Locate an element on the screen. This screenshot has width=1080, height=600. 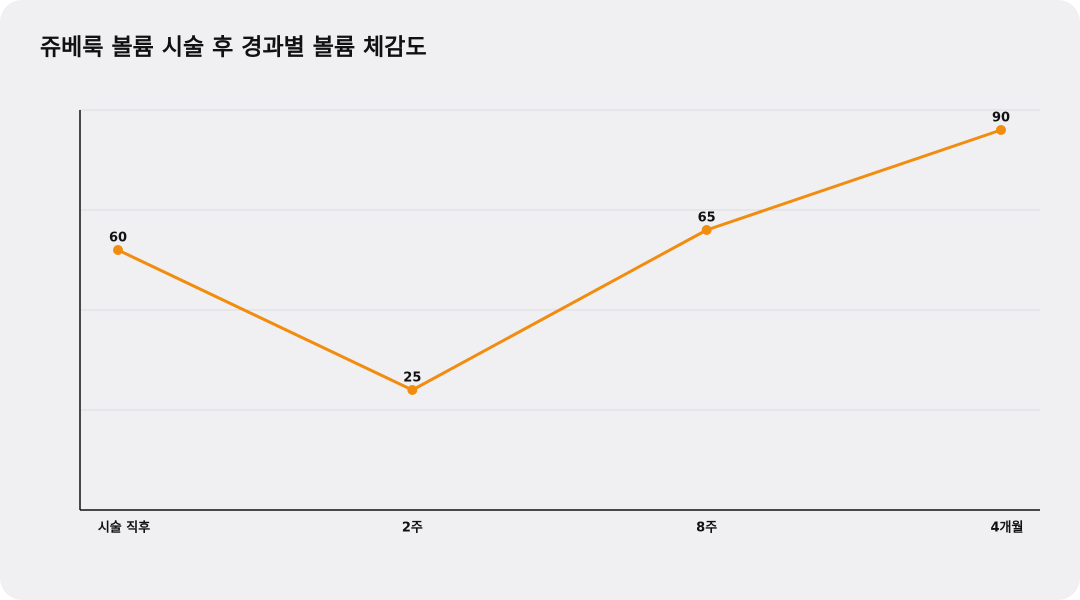
x-tick-label: 2주 is located at coordinates (412, 528).